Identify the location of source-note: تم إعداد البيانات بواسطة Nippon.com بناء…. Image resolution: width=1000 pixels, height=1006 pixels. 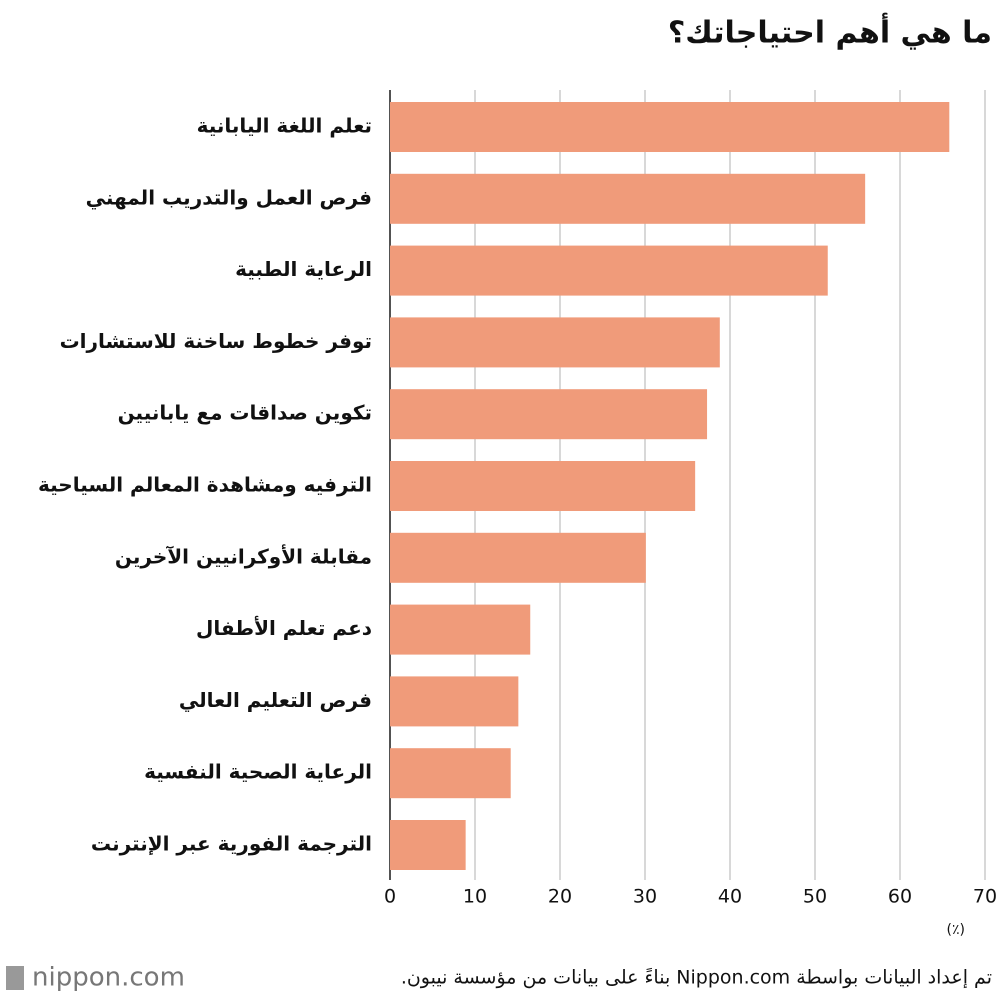
(696, 978).